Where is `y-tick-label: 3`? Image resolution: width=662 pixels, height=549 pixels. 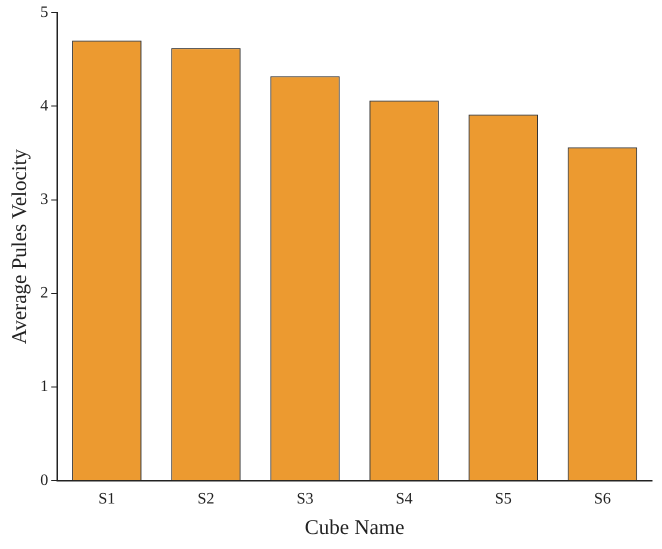 y-tick-label: 3 is located at coordinates (44, 199).